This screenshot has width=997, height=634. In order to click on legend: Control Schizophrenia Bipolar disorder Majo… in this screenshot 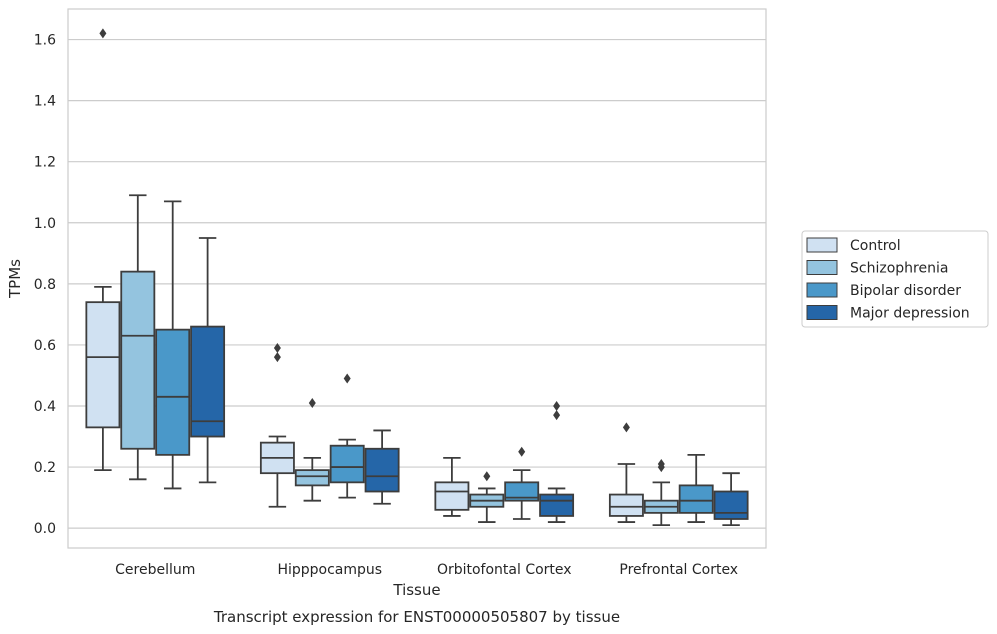, I will do `click(895, 279)`.